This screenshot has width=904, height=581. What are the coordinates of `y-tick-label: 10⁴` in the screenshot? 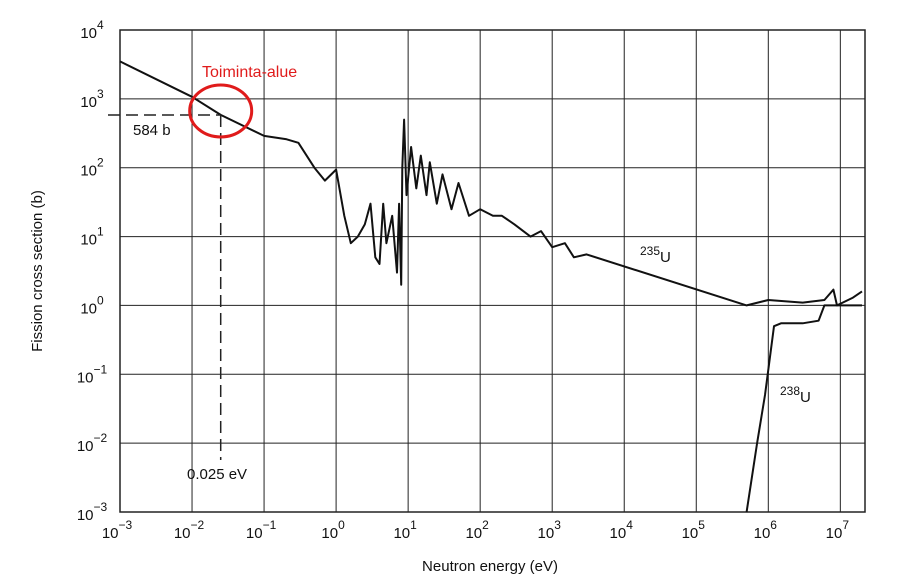 It's located at (92, 30).